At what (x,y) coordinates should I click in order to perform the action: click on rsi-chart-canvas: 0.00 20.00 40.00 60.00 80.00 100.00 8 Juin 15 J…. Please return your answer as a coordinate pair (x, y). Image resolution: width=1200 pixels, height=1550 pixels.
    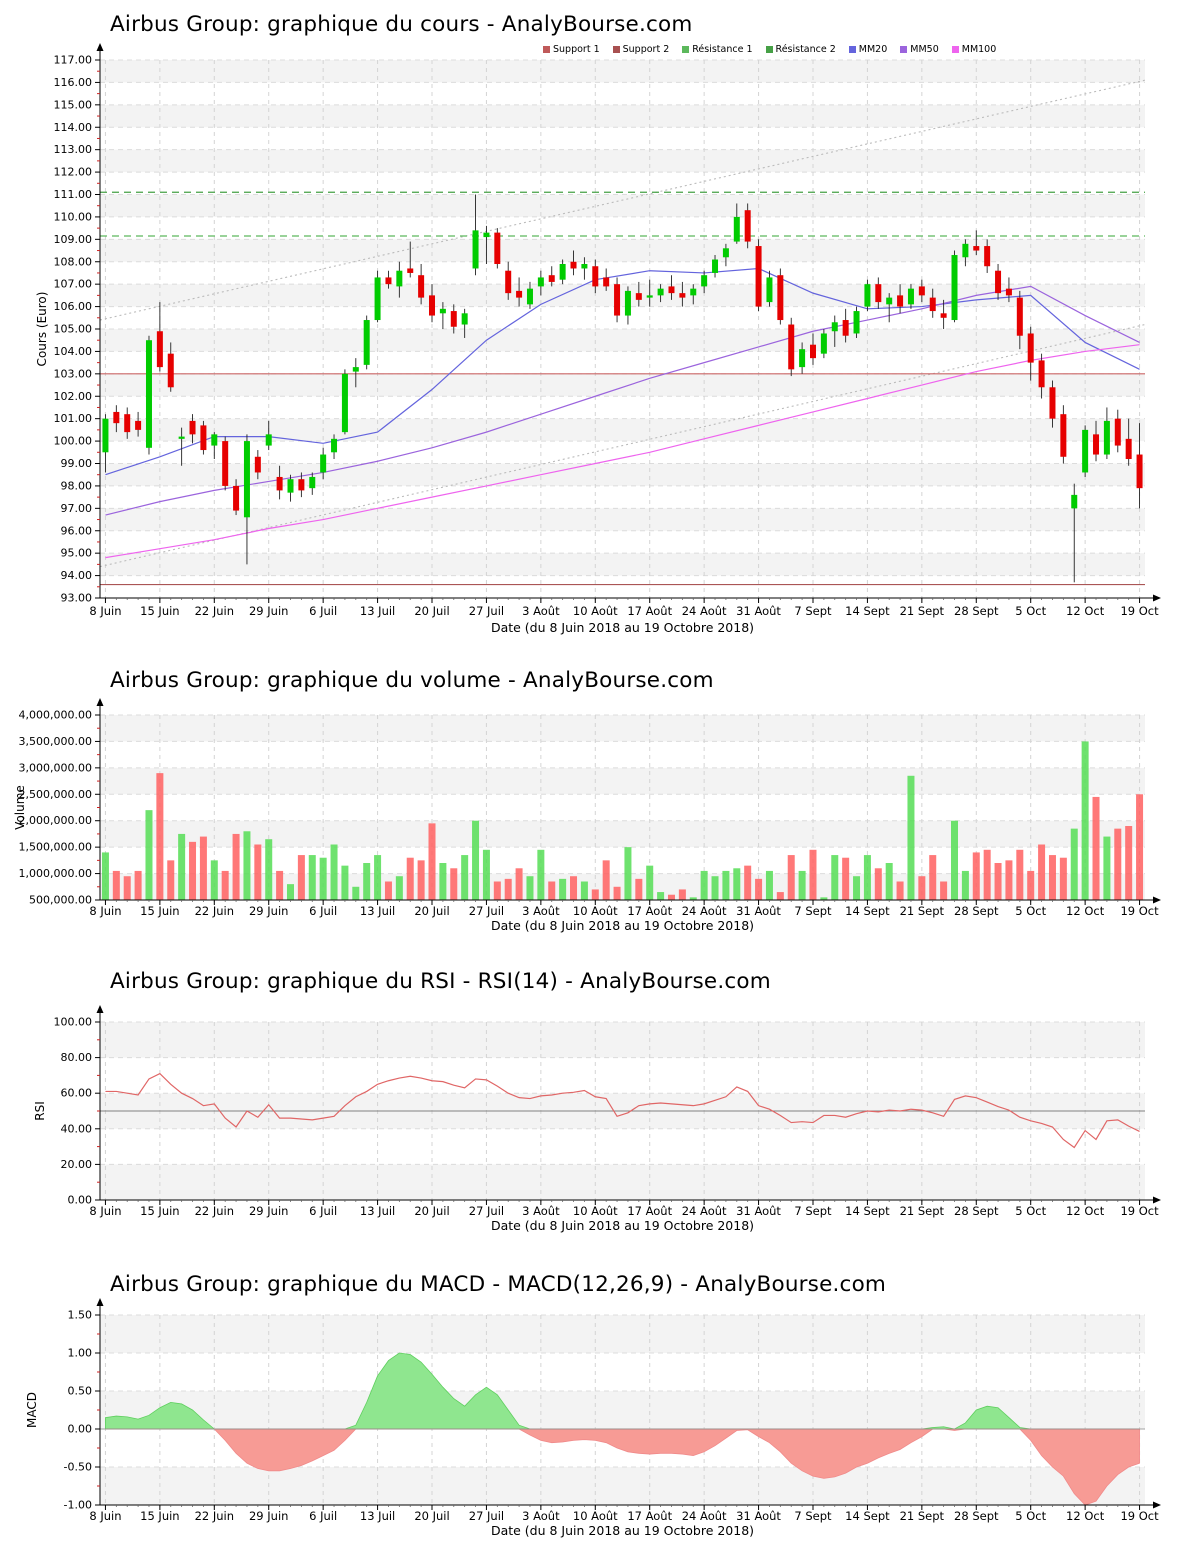
    Looking at the image, I should click on (597, 1119).